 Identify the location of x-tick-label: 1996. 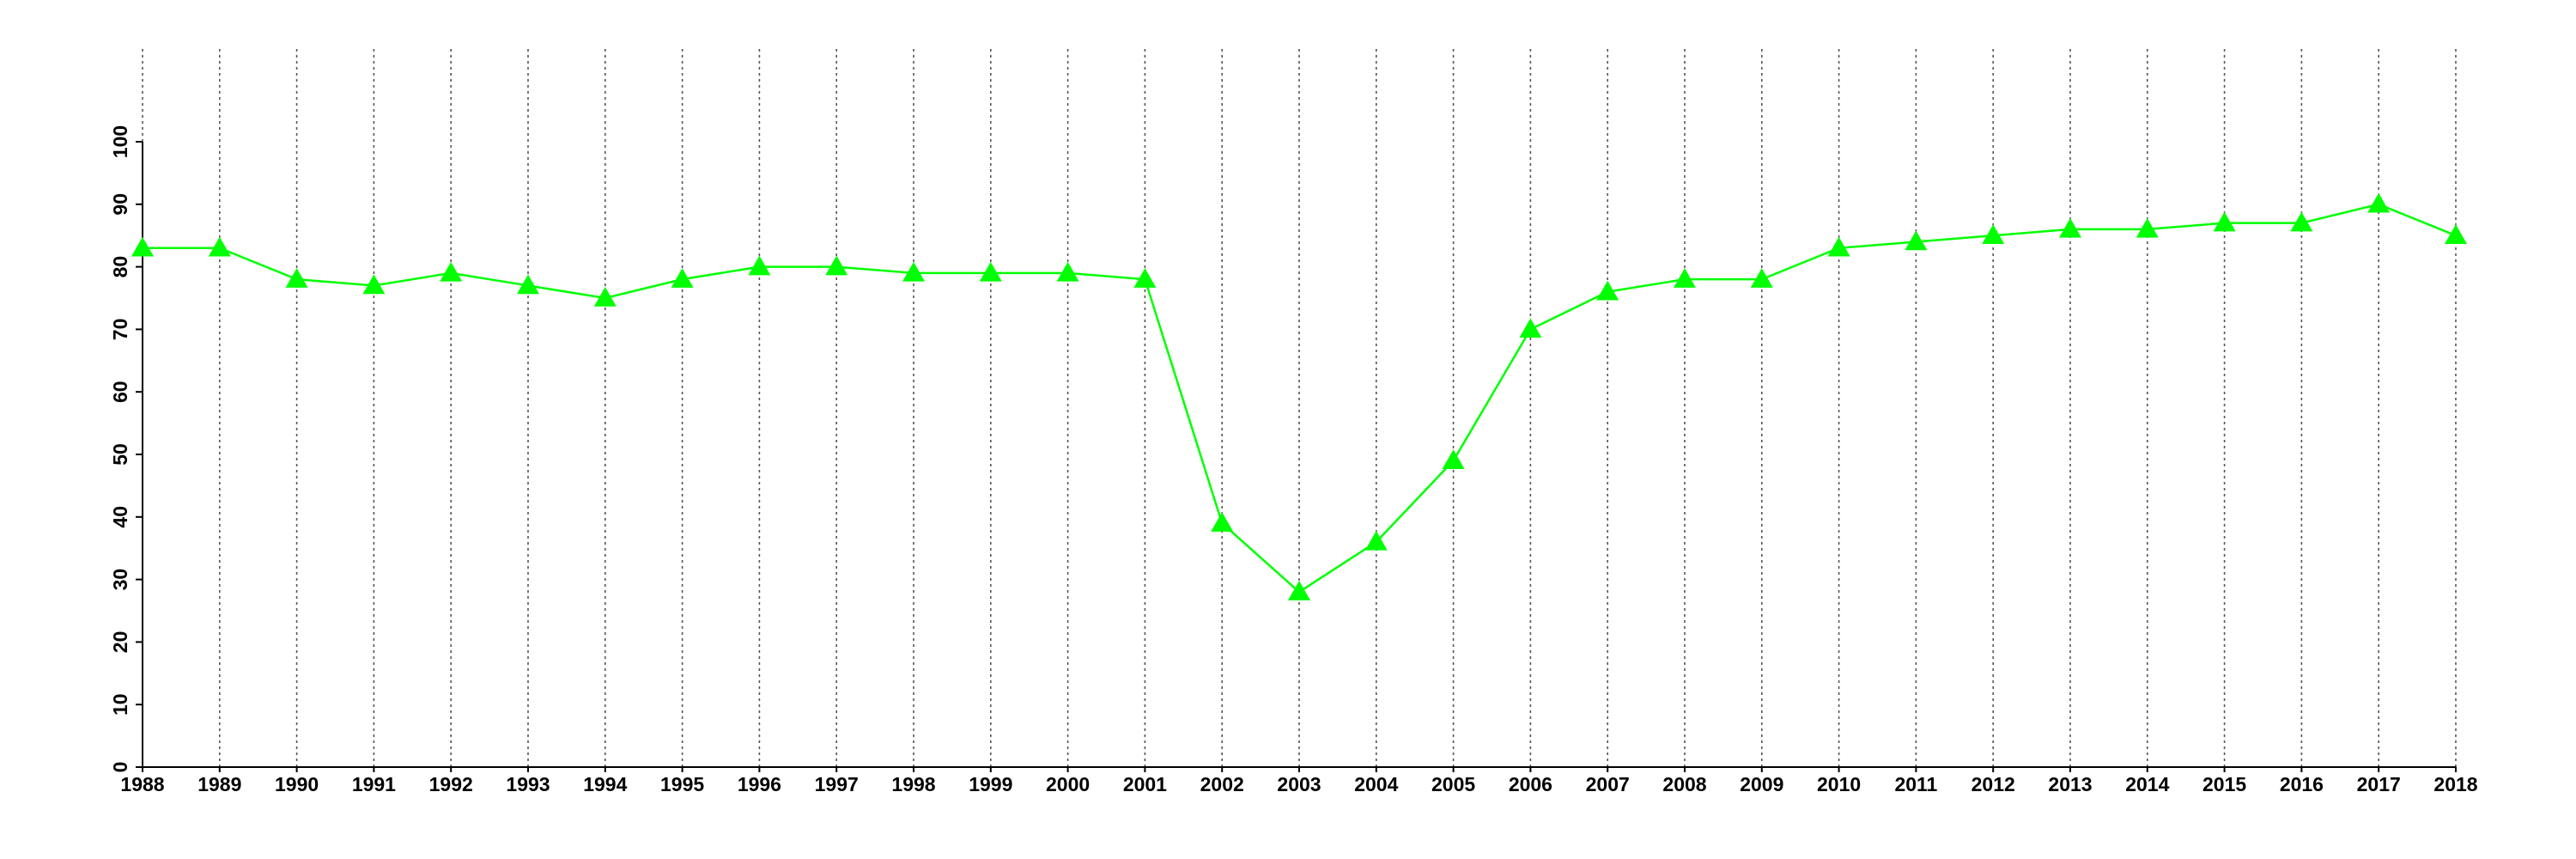
(759, 784).